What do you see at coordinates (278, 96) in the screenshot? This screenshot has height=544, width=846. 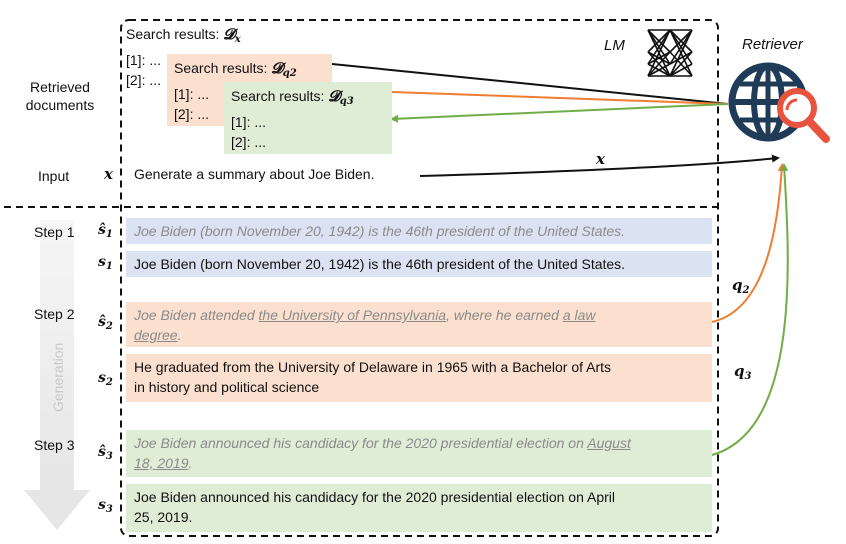 I see `dq3-title: Search results:` at bounding box center [278, 96].